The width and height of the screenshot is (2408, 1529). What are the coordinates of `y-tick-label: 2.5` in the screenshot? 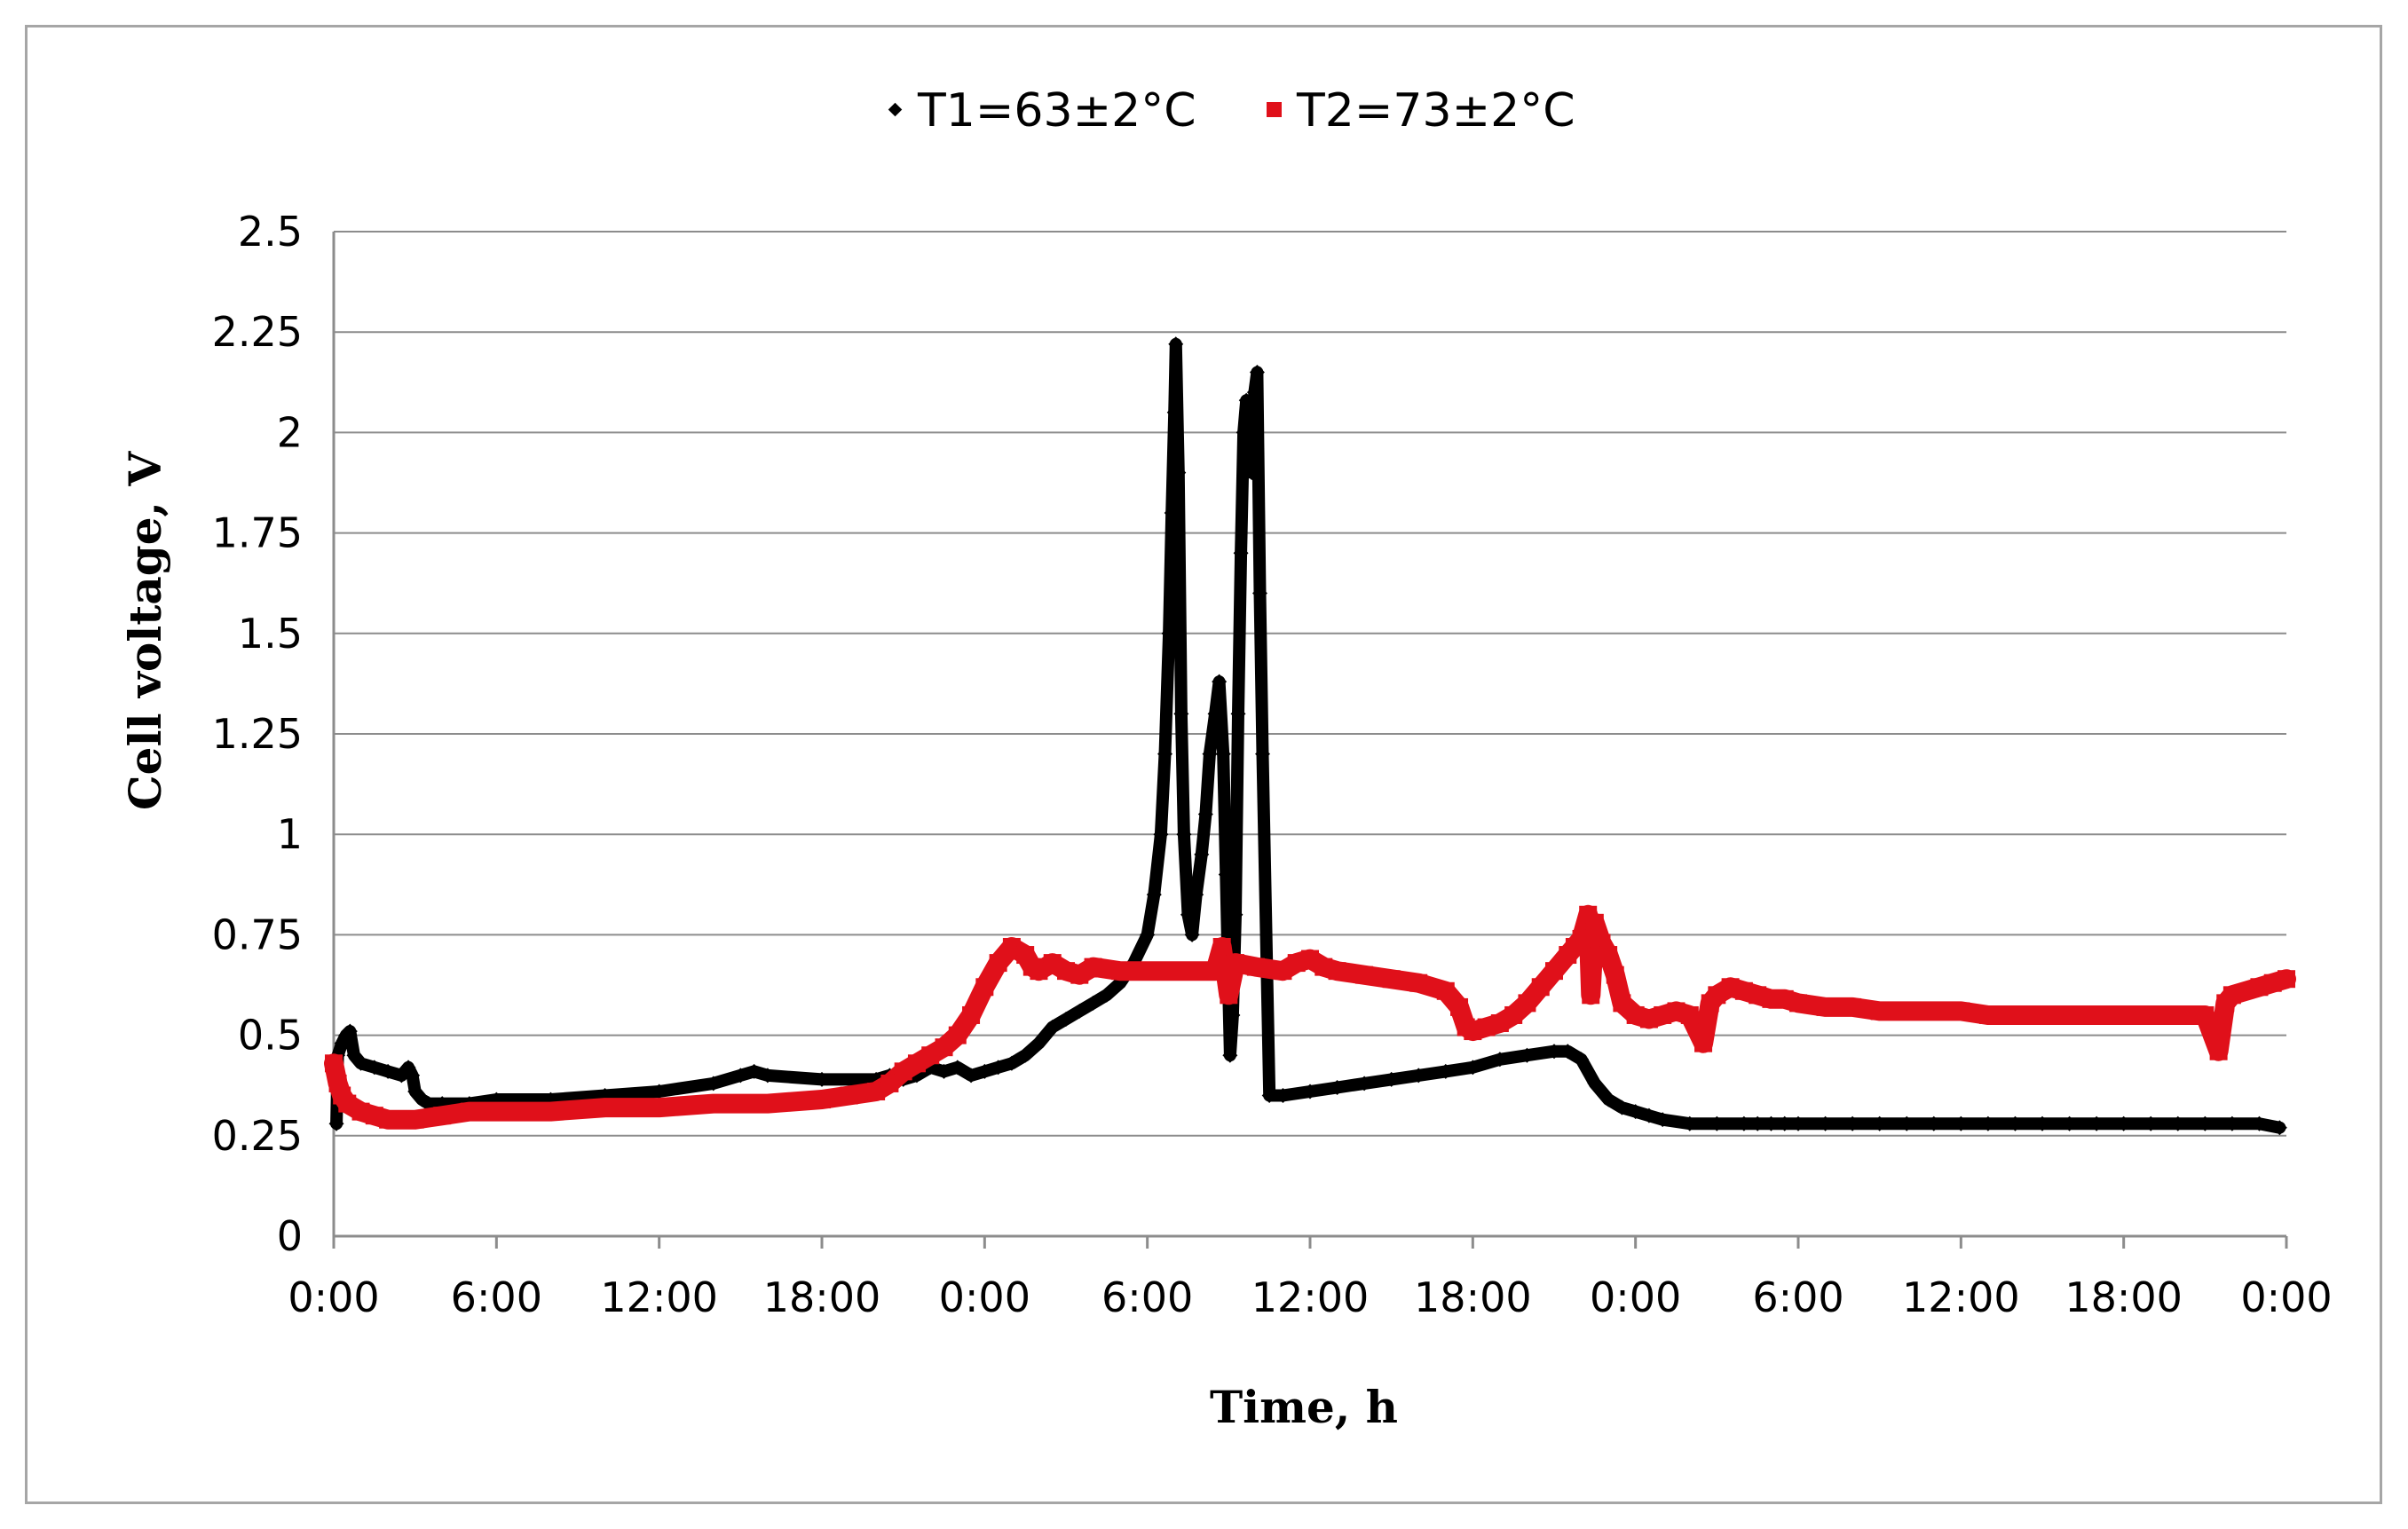 It's located at (270, 232).